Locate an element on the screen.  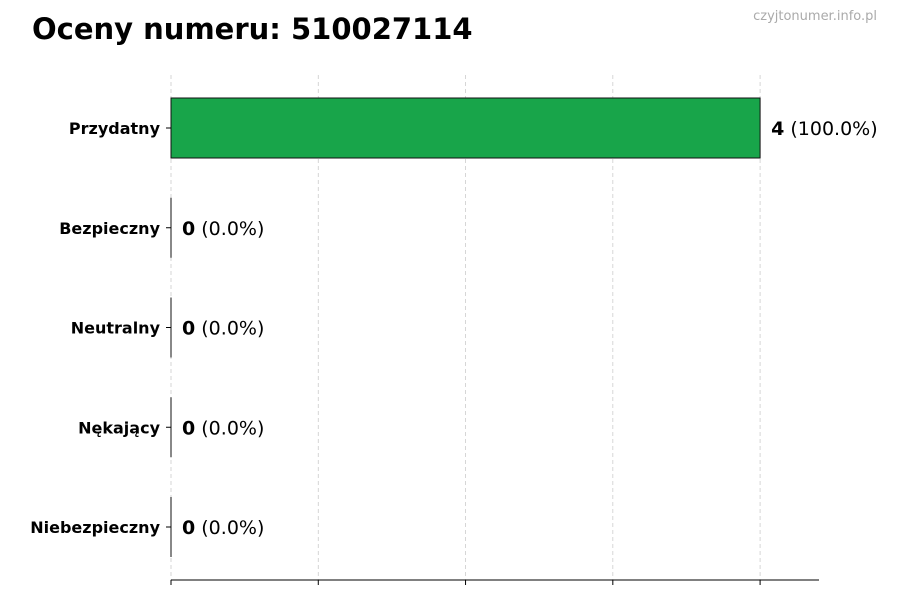
category-label: Niebezpieczny is located at coordinates (95, 527).